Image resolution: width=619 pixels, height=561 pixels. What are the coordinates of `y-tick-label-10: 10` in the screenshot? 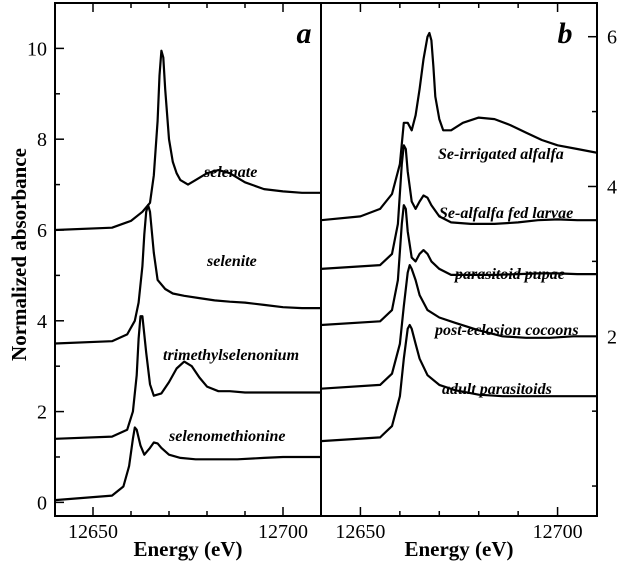 It's located at (37, 49).